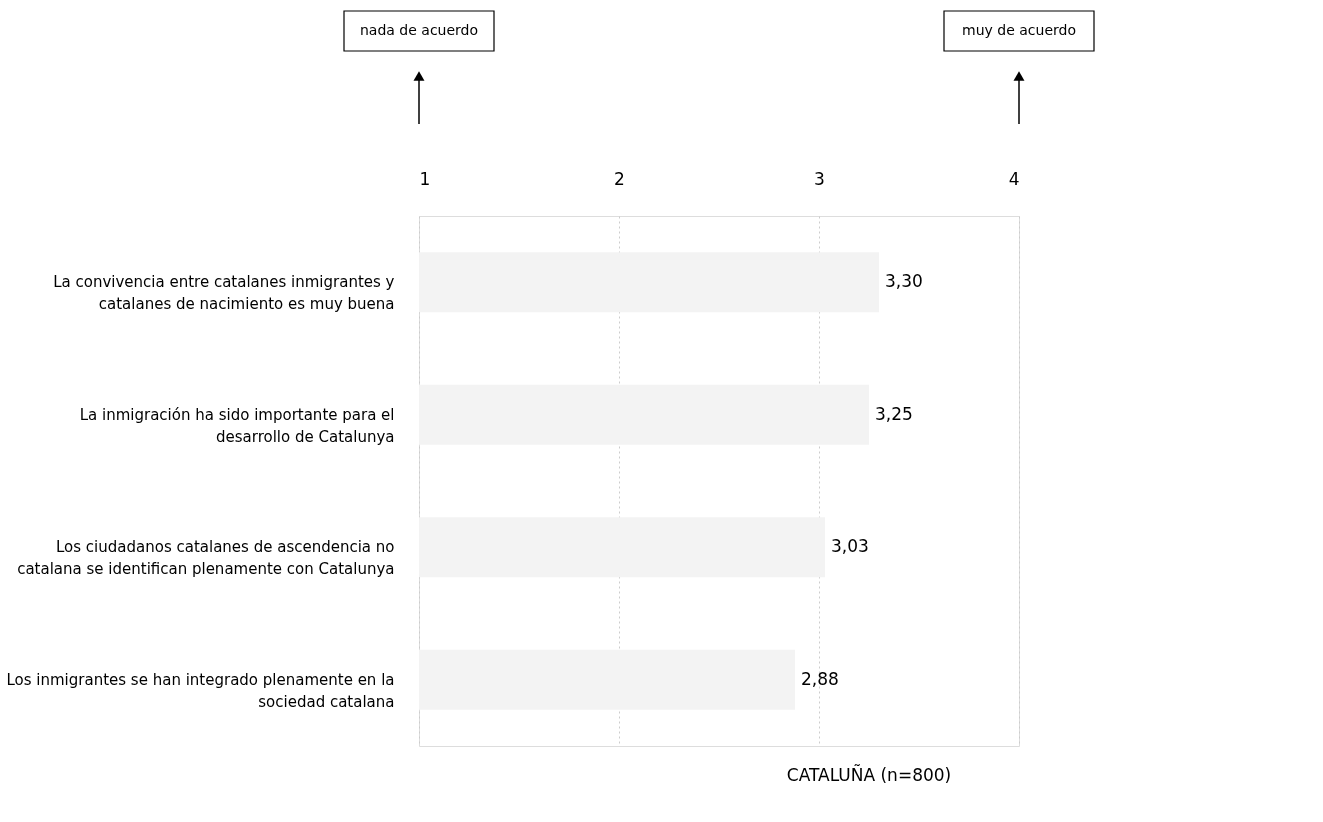 Image resolution: width=1323 pixels, height=822 pixels. What do you see at coordinates (1014, 178) in the screenshot?
I see `x-tick-label: 4` at bounding box center [1014, 178].